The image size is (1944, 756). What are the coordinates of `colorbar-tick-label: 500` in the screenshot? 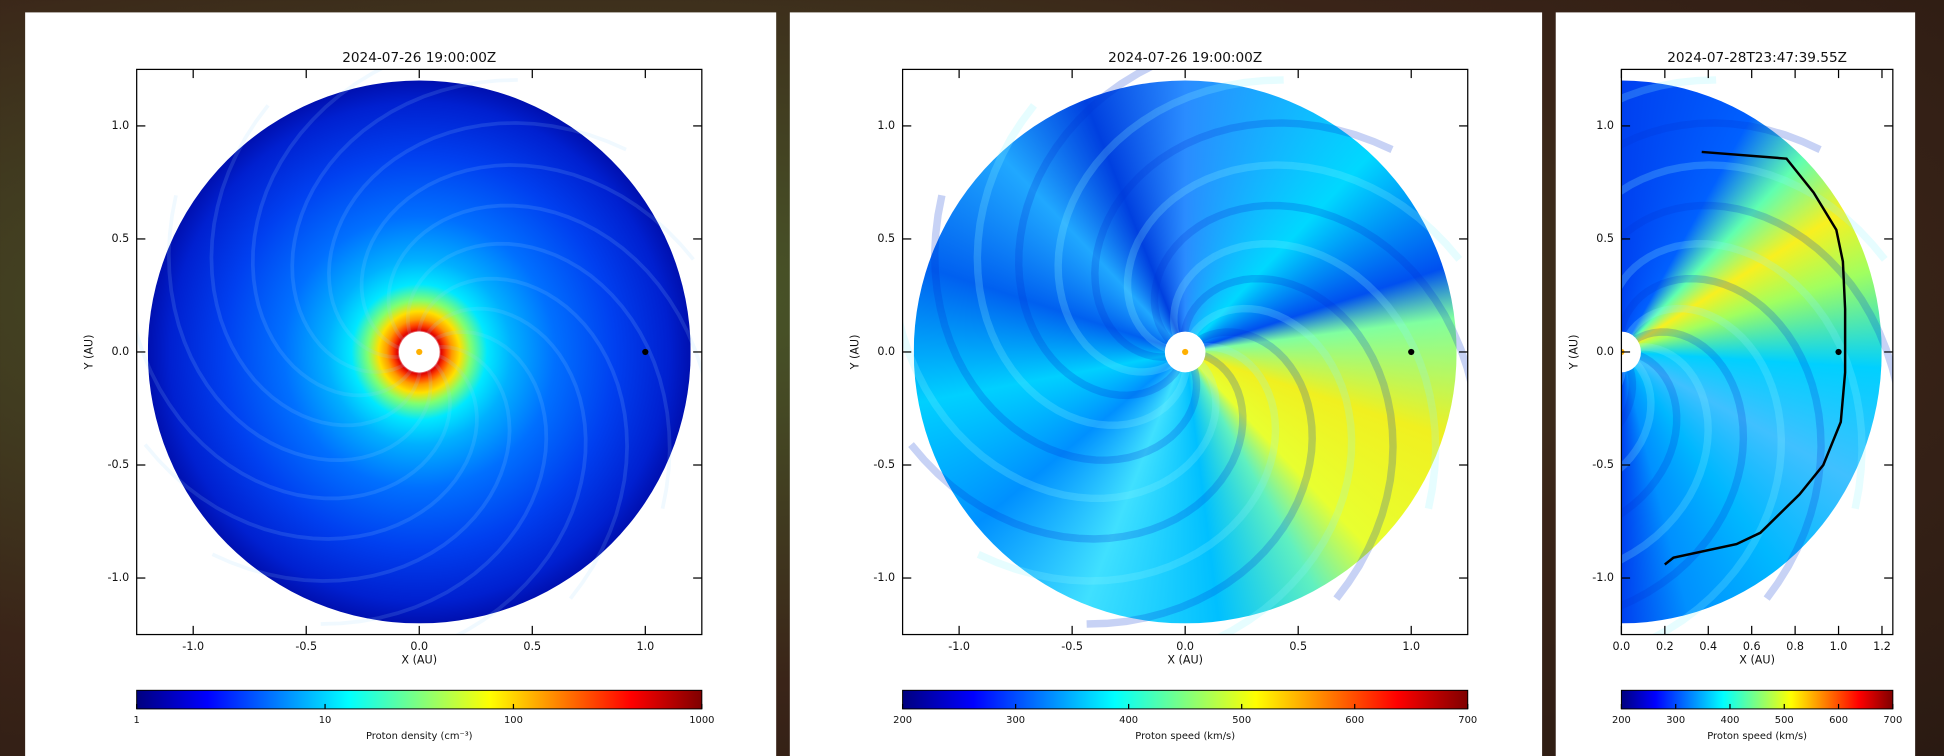 It's located at (1784, 720).